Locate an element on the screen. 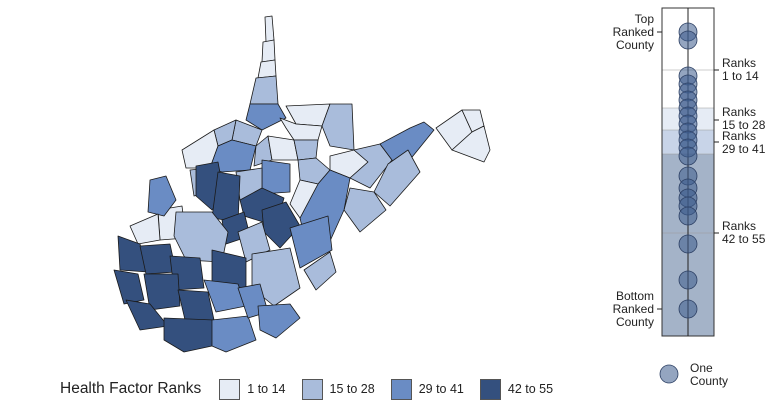 The height and width of the screenshot is (402, 775). bottom-label-line-3: County is located at coordinates (634, 322).